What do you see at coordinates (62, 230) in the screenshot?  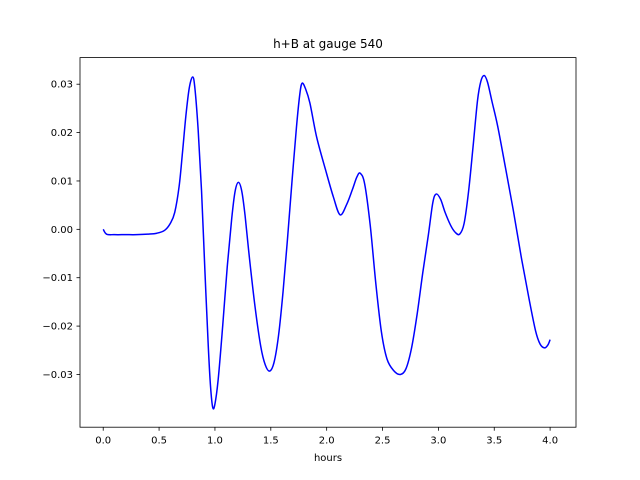 I see `y-tick-label: 0.00` at bounding box center [62, 230].